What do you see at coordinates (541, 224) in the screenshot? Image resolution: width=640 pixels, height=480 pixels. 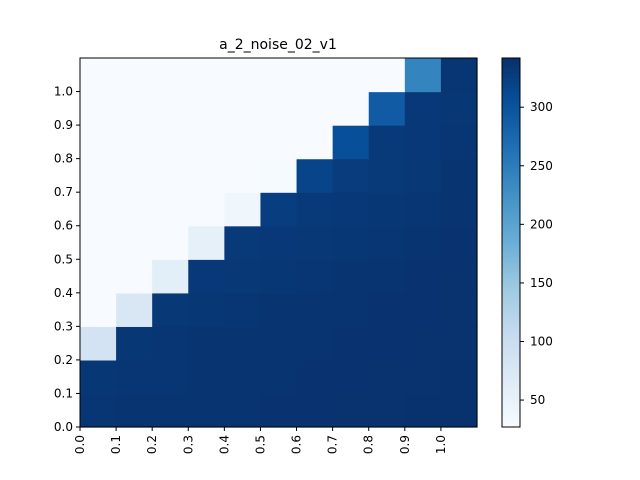 I see `colorbar-tick-label: 200` at bounding box center [541, 224].